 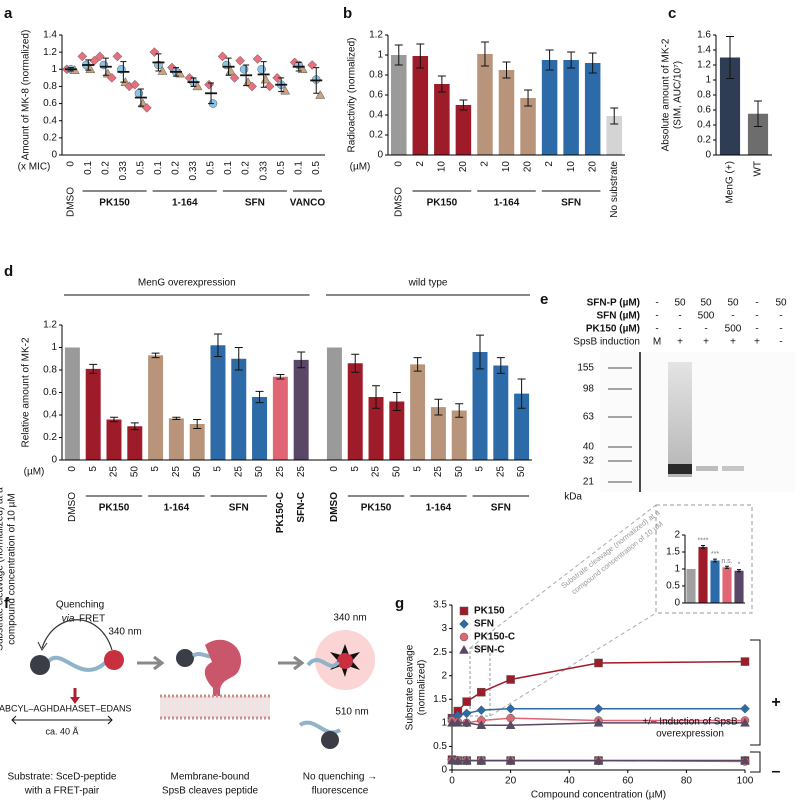 I want to click on y-axis-label: Substrate cleavage (normalized) at a, so click(x=610, y=548).